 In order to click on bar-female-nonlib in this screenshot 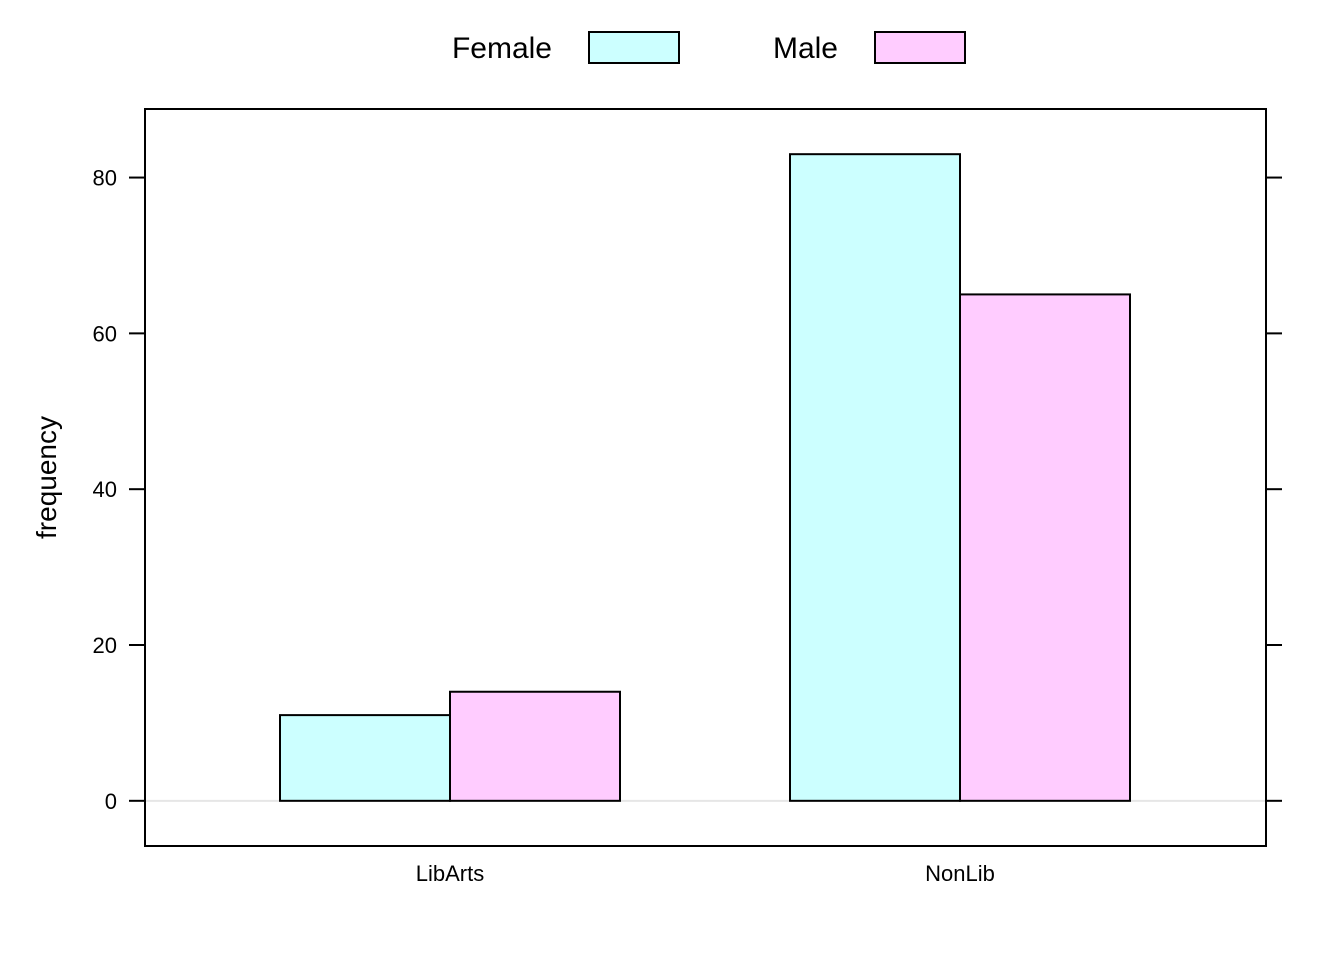, I will do `click(875, 477)`.